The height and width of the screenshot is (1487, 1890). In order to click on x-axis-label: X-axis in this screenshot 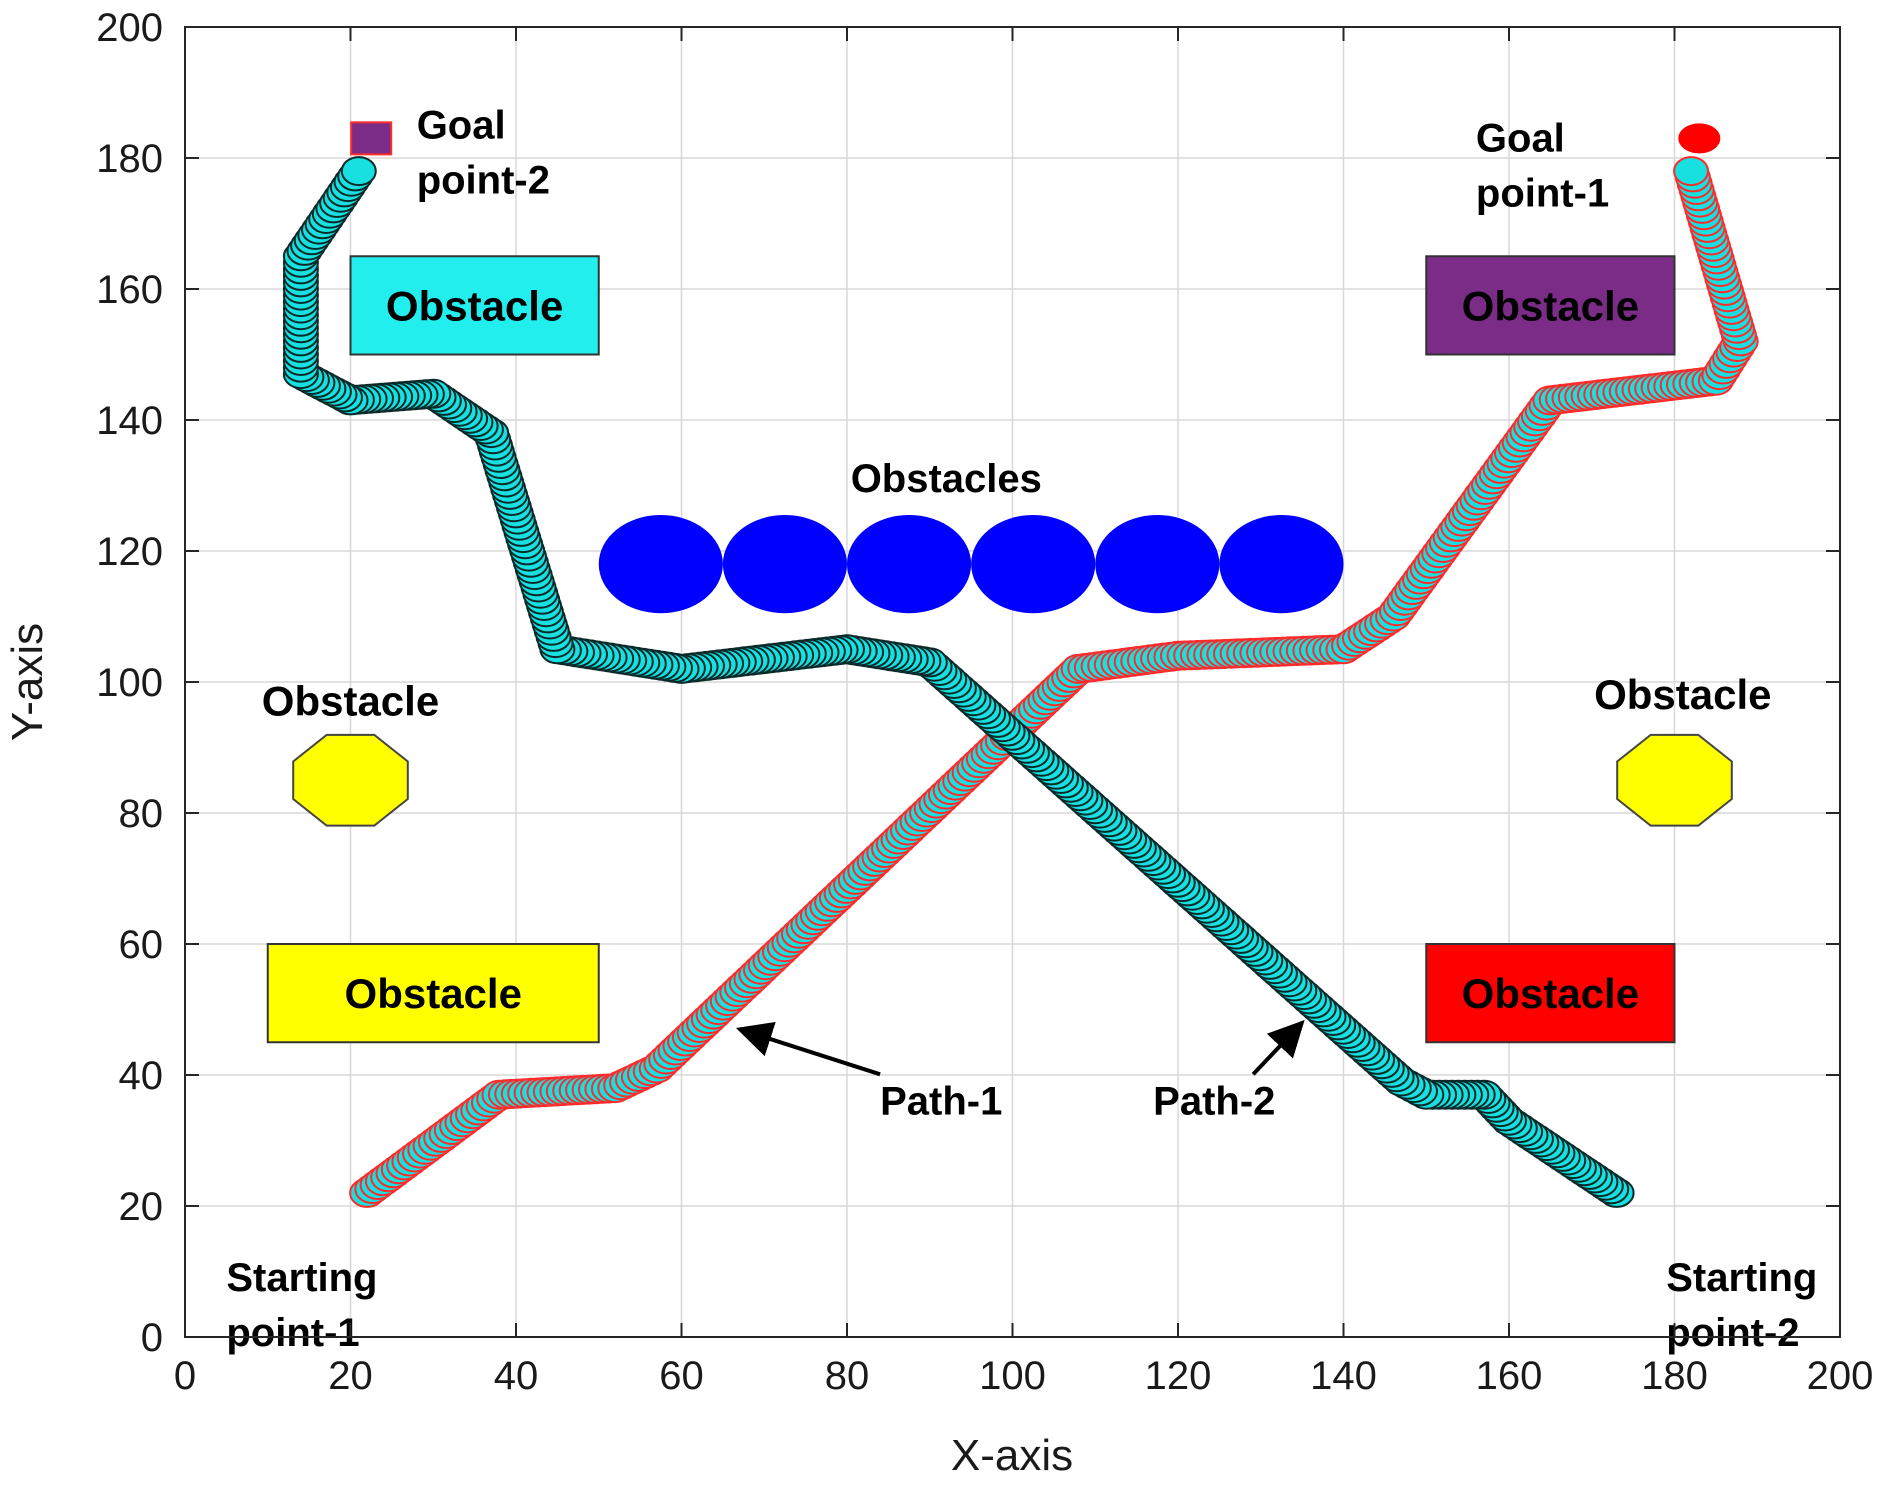, I will do `click(1012, 1455)`.